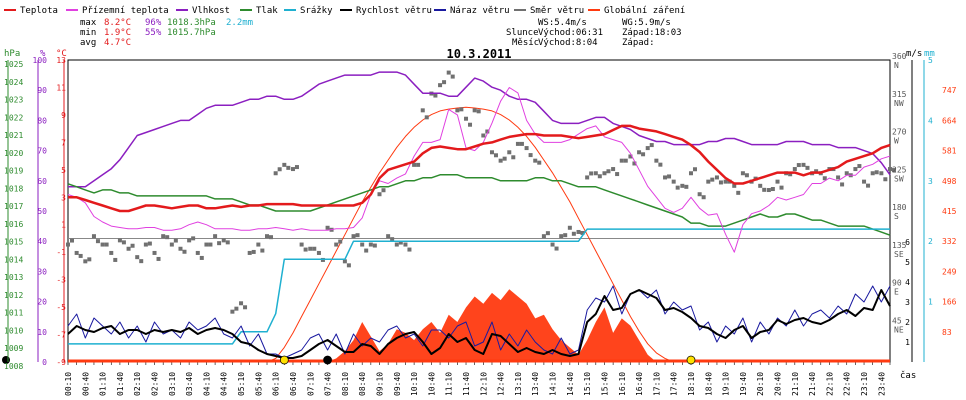 Image resolution: width=966 pixels, height=400 pixels. What do you see at coordinates (63, 115) in the screenshot?
I see `temp-tick-label: 9` at bounding box center [63, 115].